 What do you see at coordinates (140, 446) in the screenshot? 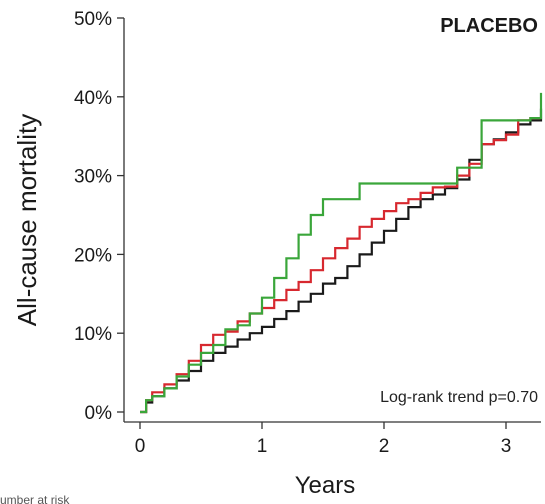
I see `x-tick-label: 0` at bounding box center [140, 446].